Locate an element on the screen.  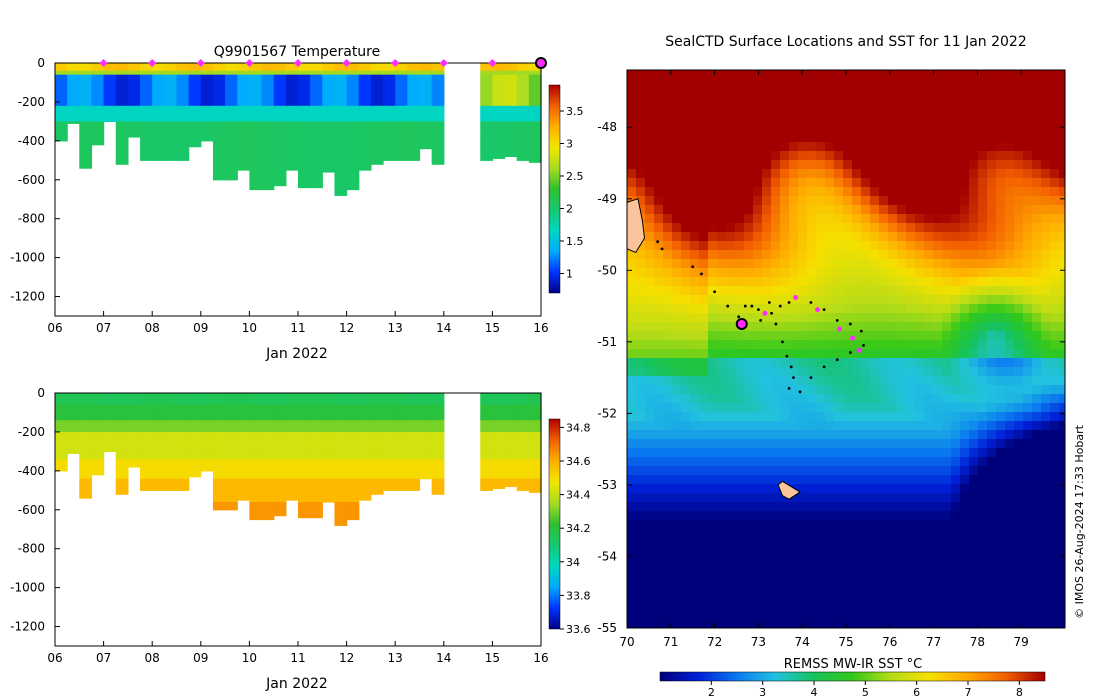
colorbar-tick-label: 34.2 is located at coordinates (578, 528).